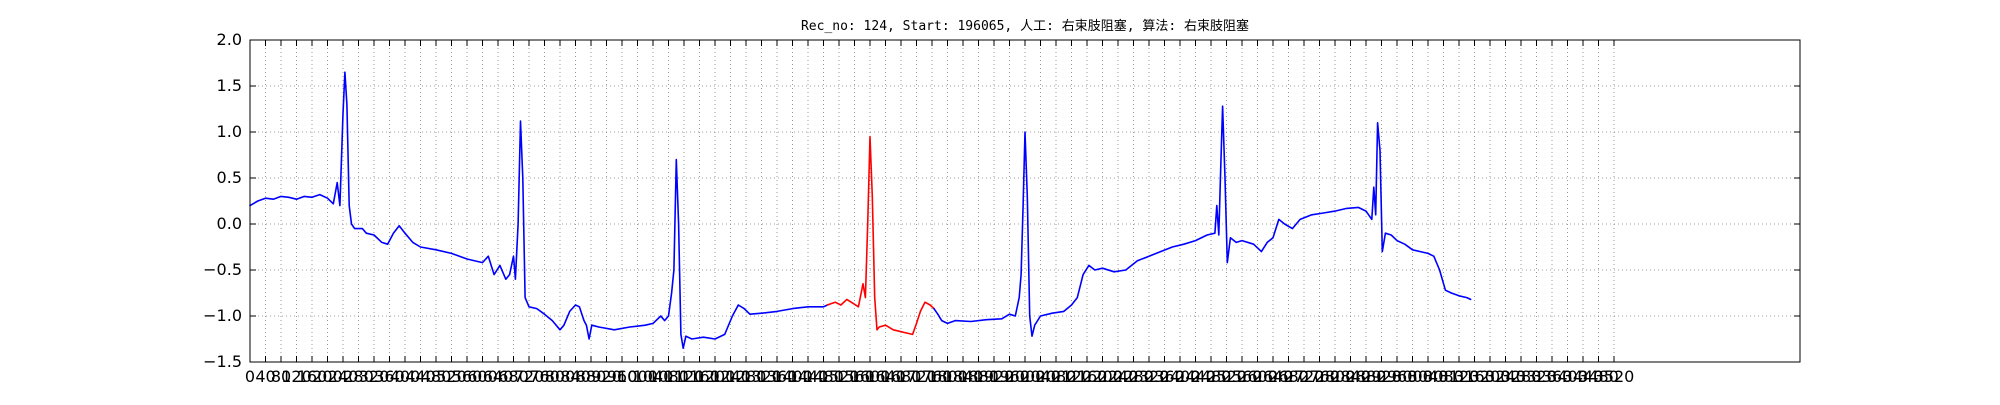 This screenshot has height=405, width=2000. Describe the element at coordinates (222, 315) in the screenshot. I see `y-tick-label: −1.0` at that location.